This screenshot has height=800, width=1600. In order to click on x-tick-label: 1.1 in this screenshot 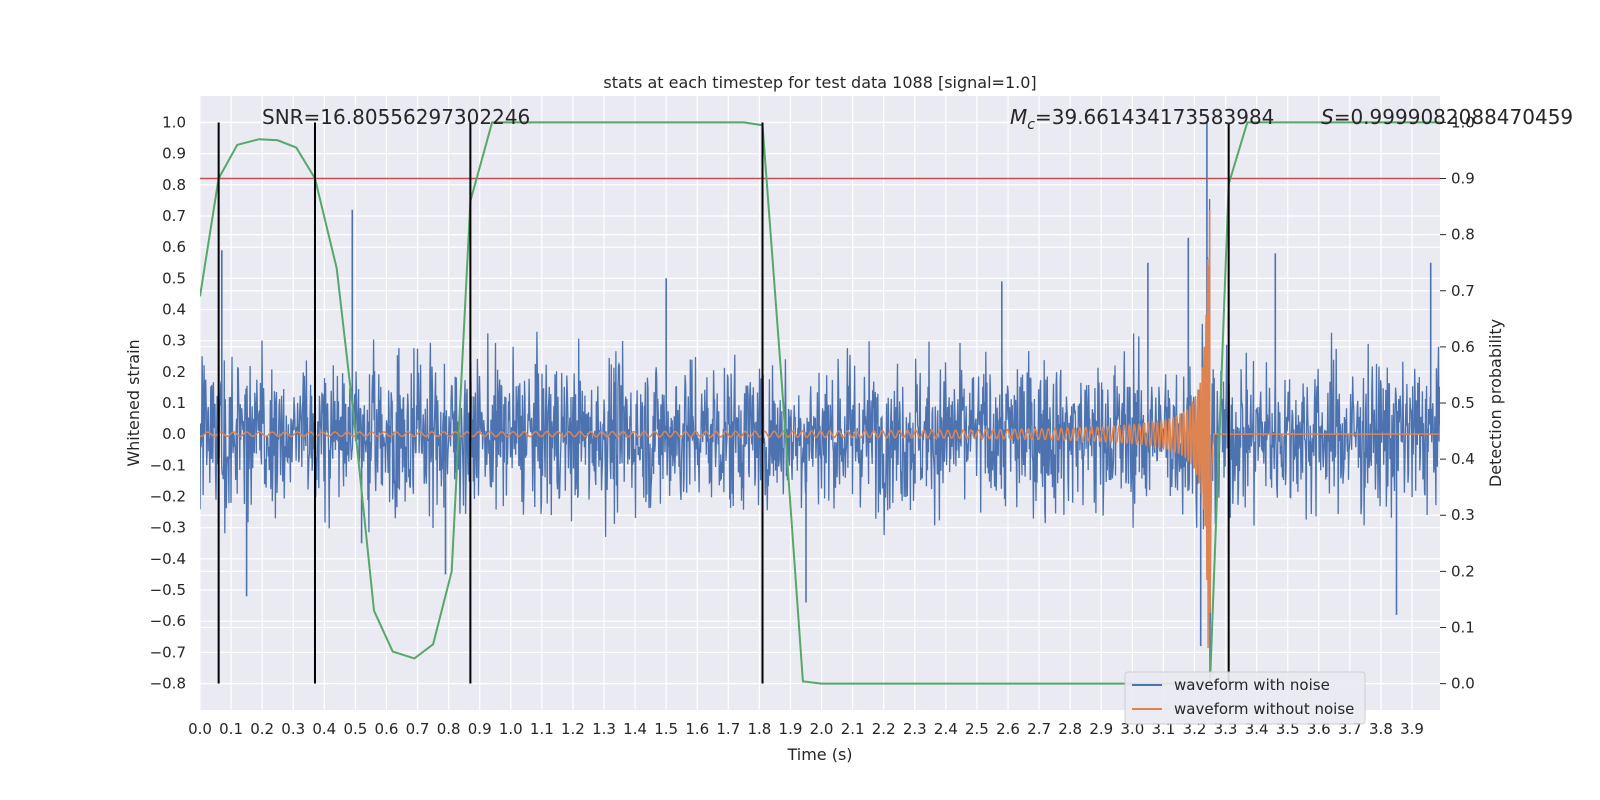, I will do `click(542, 729)`.